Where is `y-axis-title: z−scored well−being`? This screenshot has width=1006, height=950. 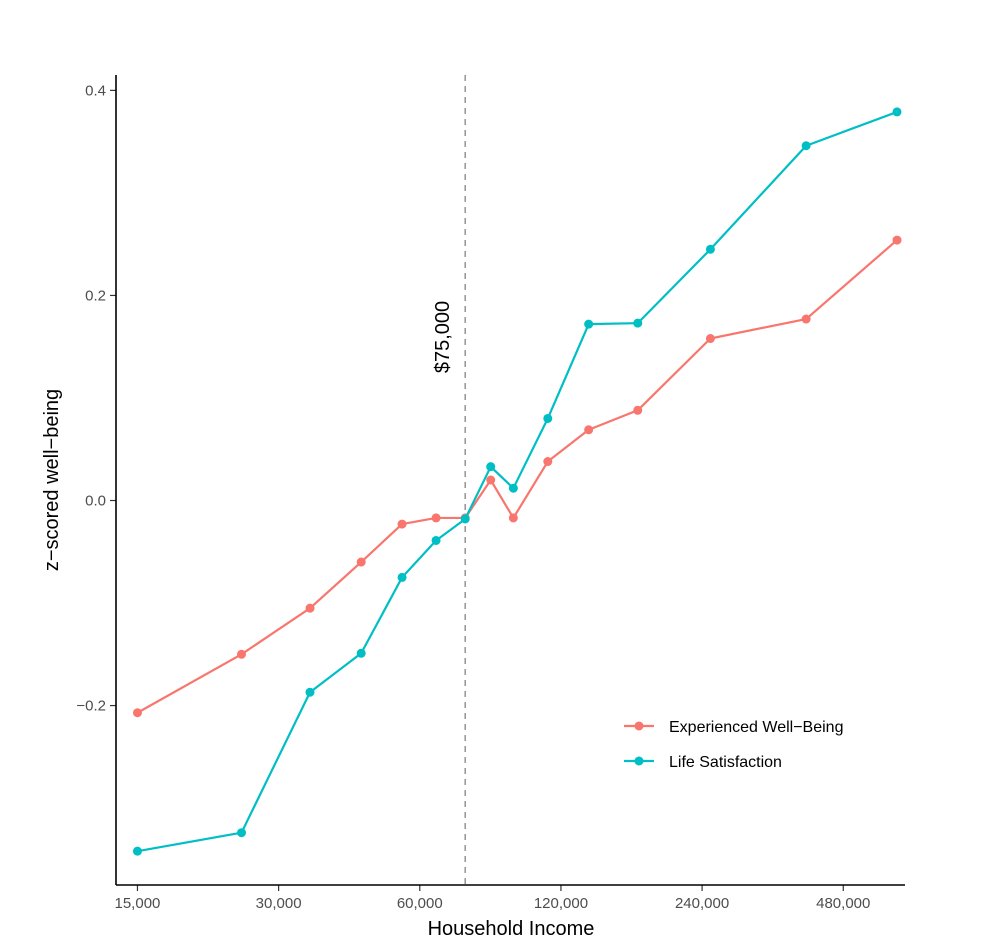
y-axis-title: z−scored well−being is located at coordinates (52, 480).